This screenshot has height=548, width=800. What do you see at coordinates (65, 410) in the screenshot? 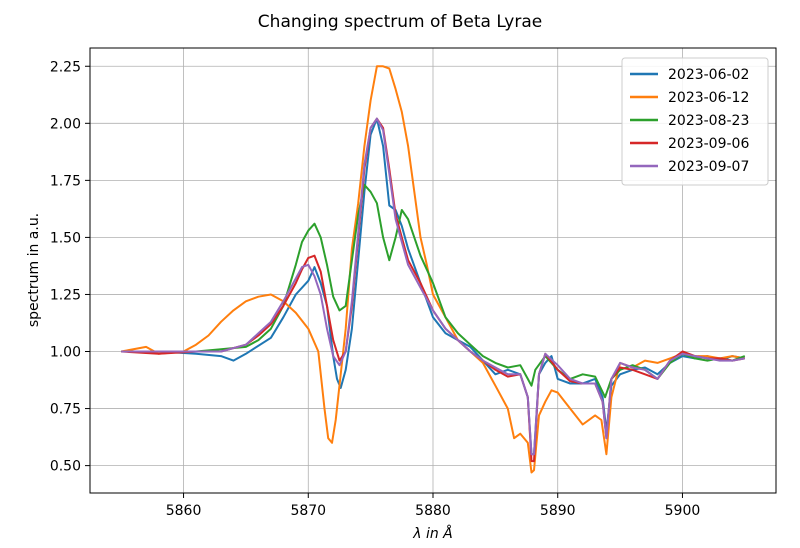
I see `y-tick-label: 0.75` at bounding box center [65, 410].